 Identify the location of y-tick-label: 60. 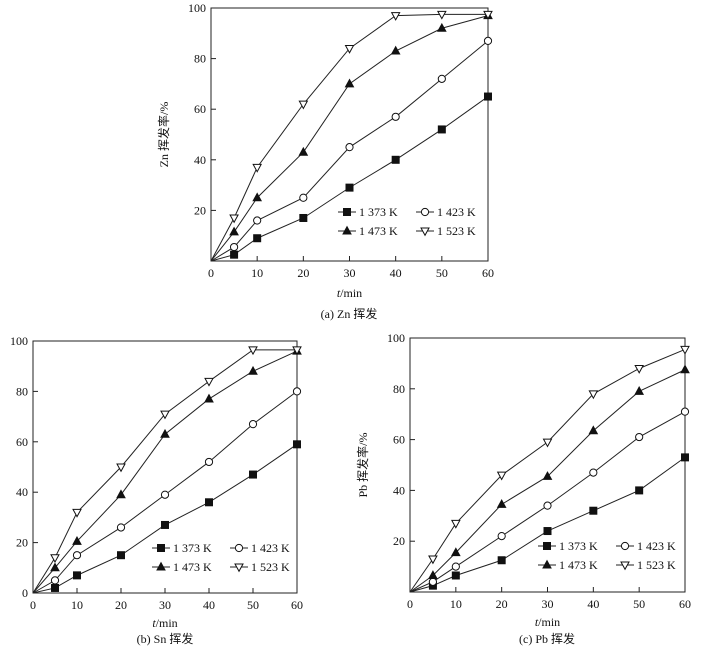
(399, 440).